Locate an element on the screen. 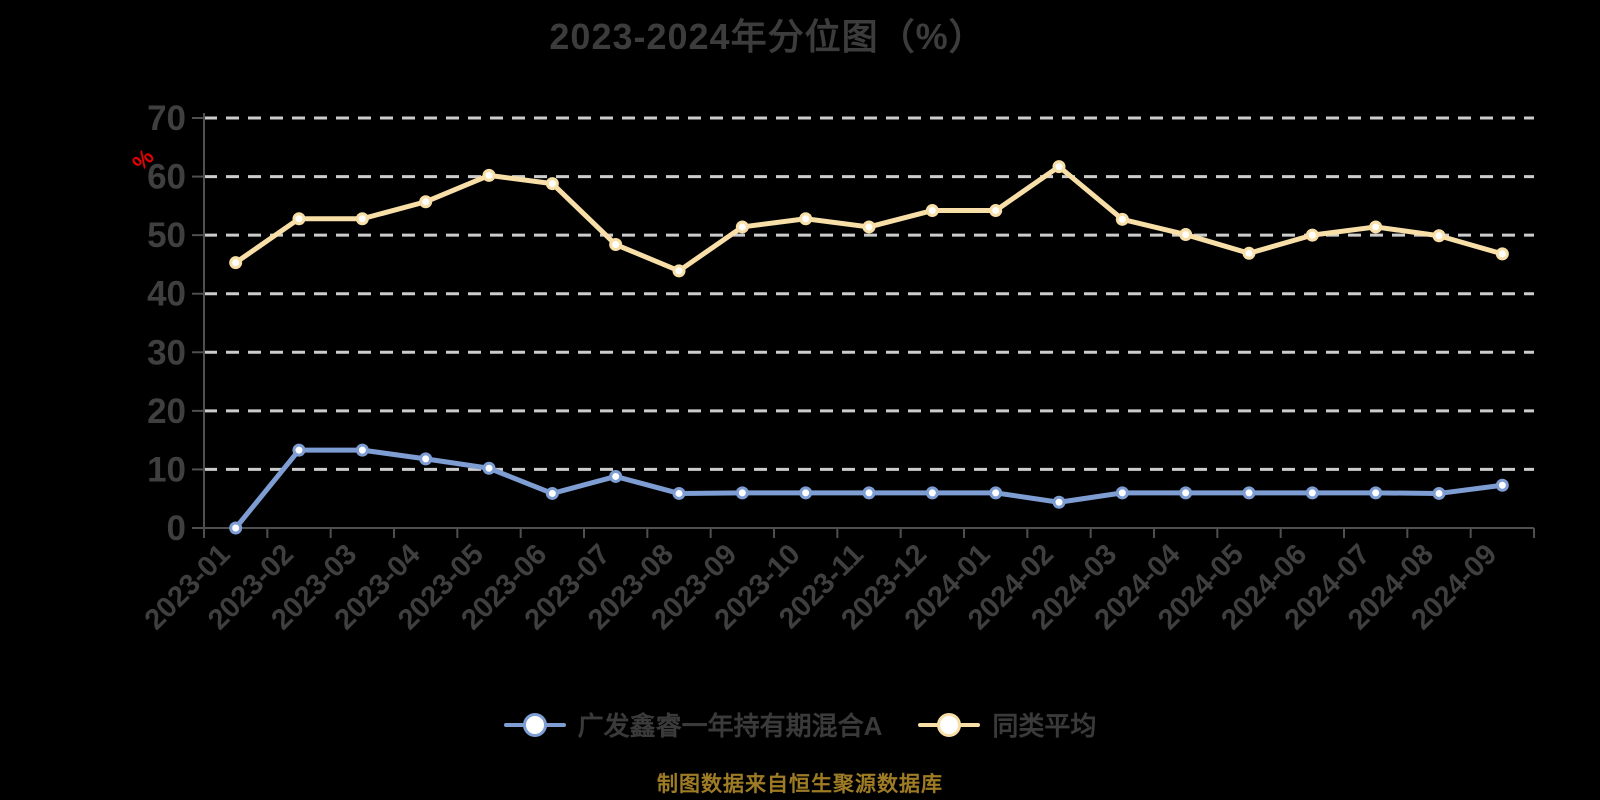 This screenshot has width=1600, height=800. legend: 广发鑫睿一年持有期混合A 同类平均 is located at coordinates (800, 724).